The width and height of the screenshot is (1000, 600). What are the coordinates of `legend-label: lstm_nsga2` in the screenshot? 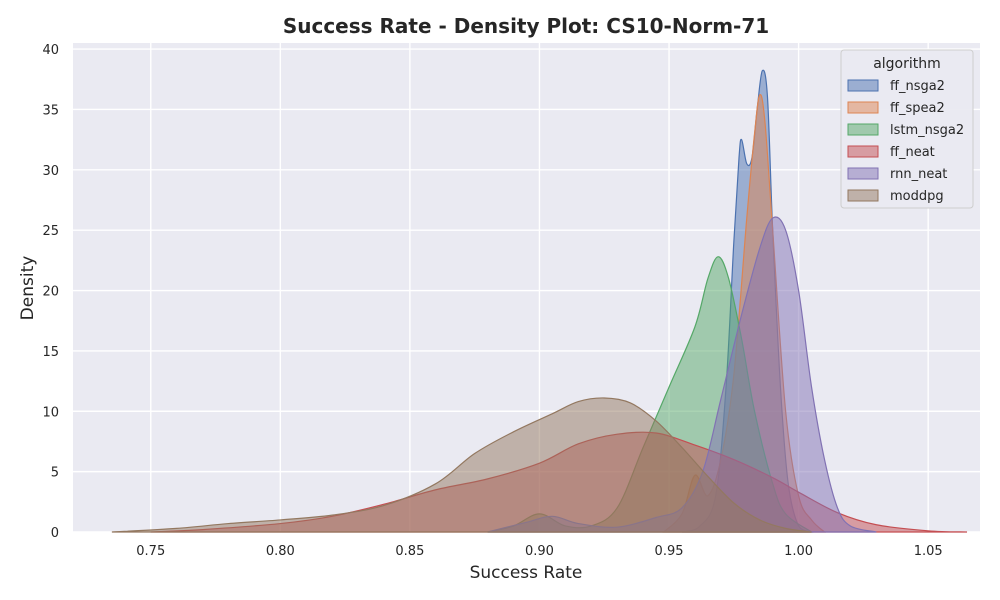 It's located at (927, 130).